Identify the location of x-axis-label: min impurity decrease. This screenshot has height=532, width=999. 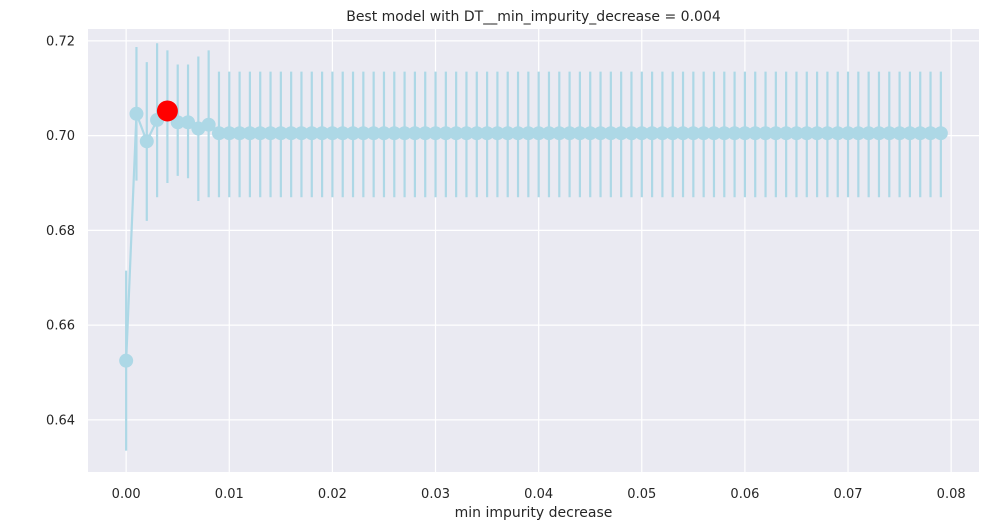
(534, 513).